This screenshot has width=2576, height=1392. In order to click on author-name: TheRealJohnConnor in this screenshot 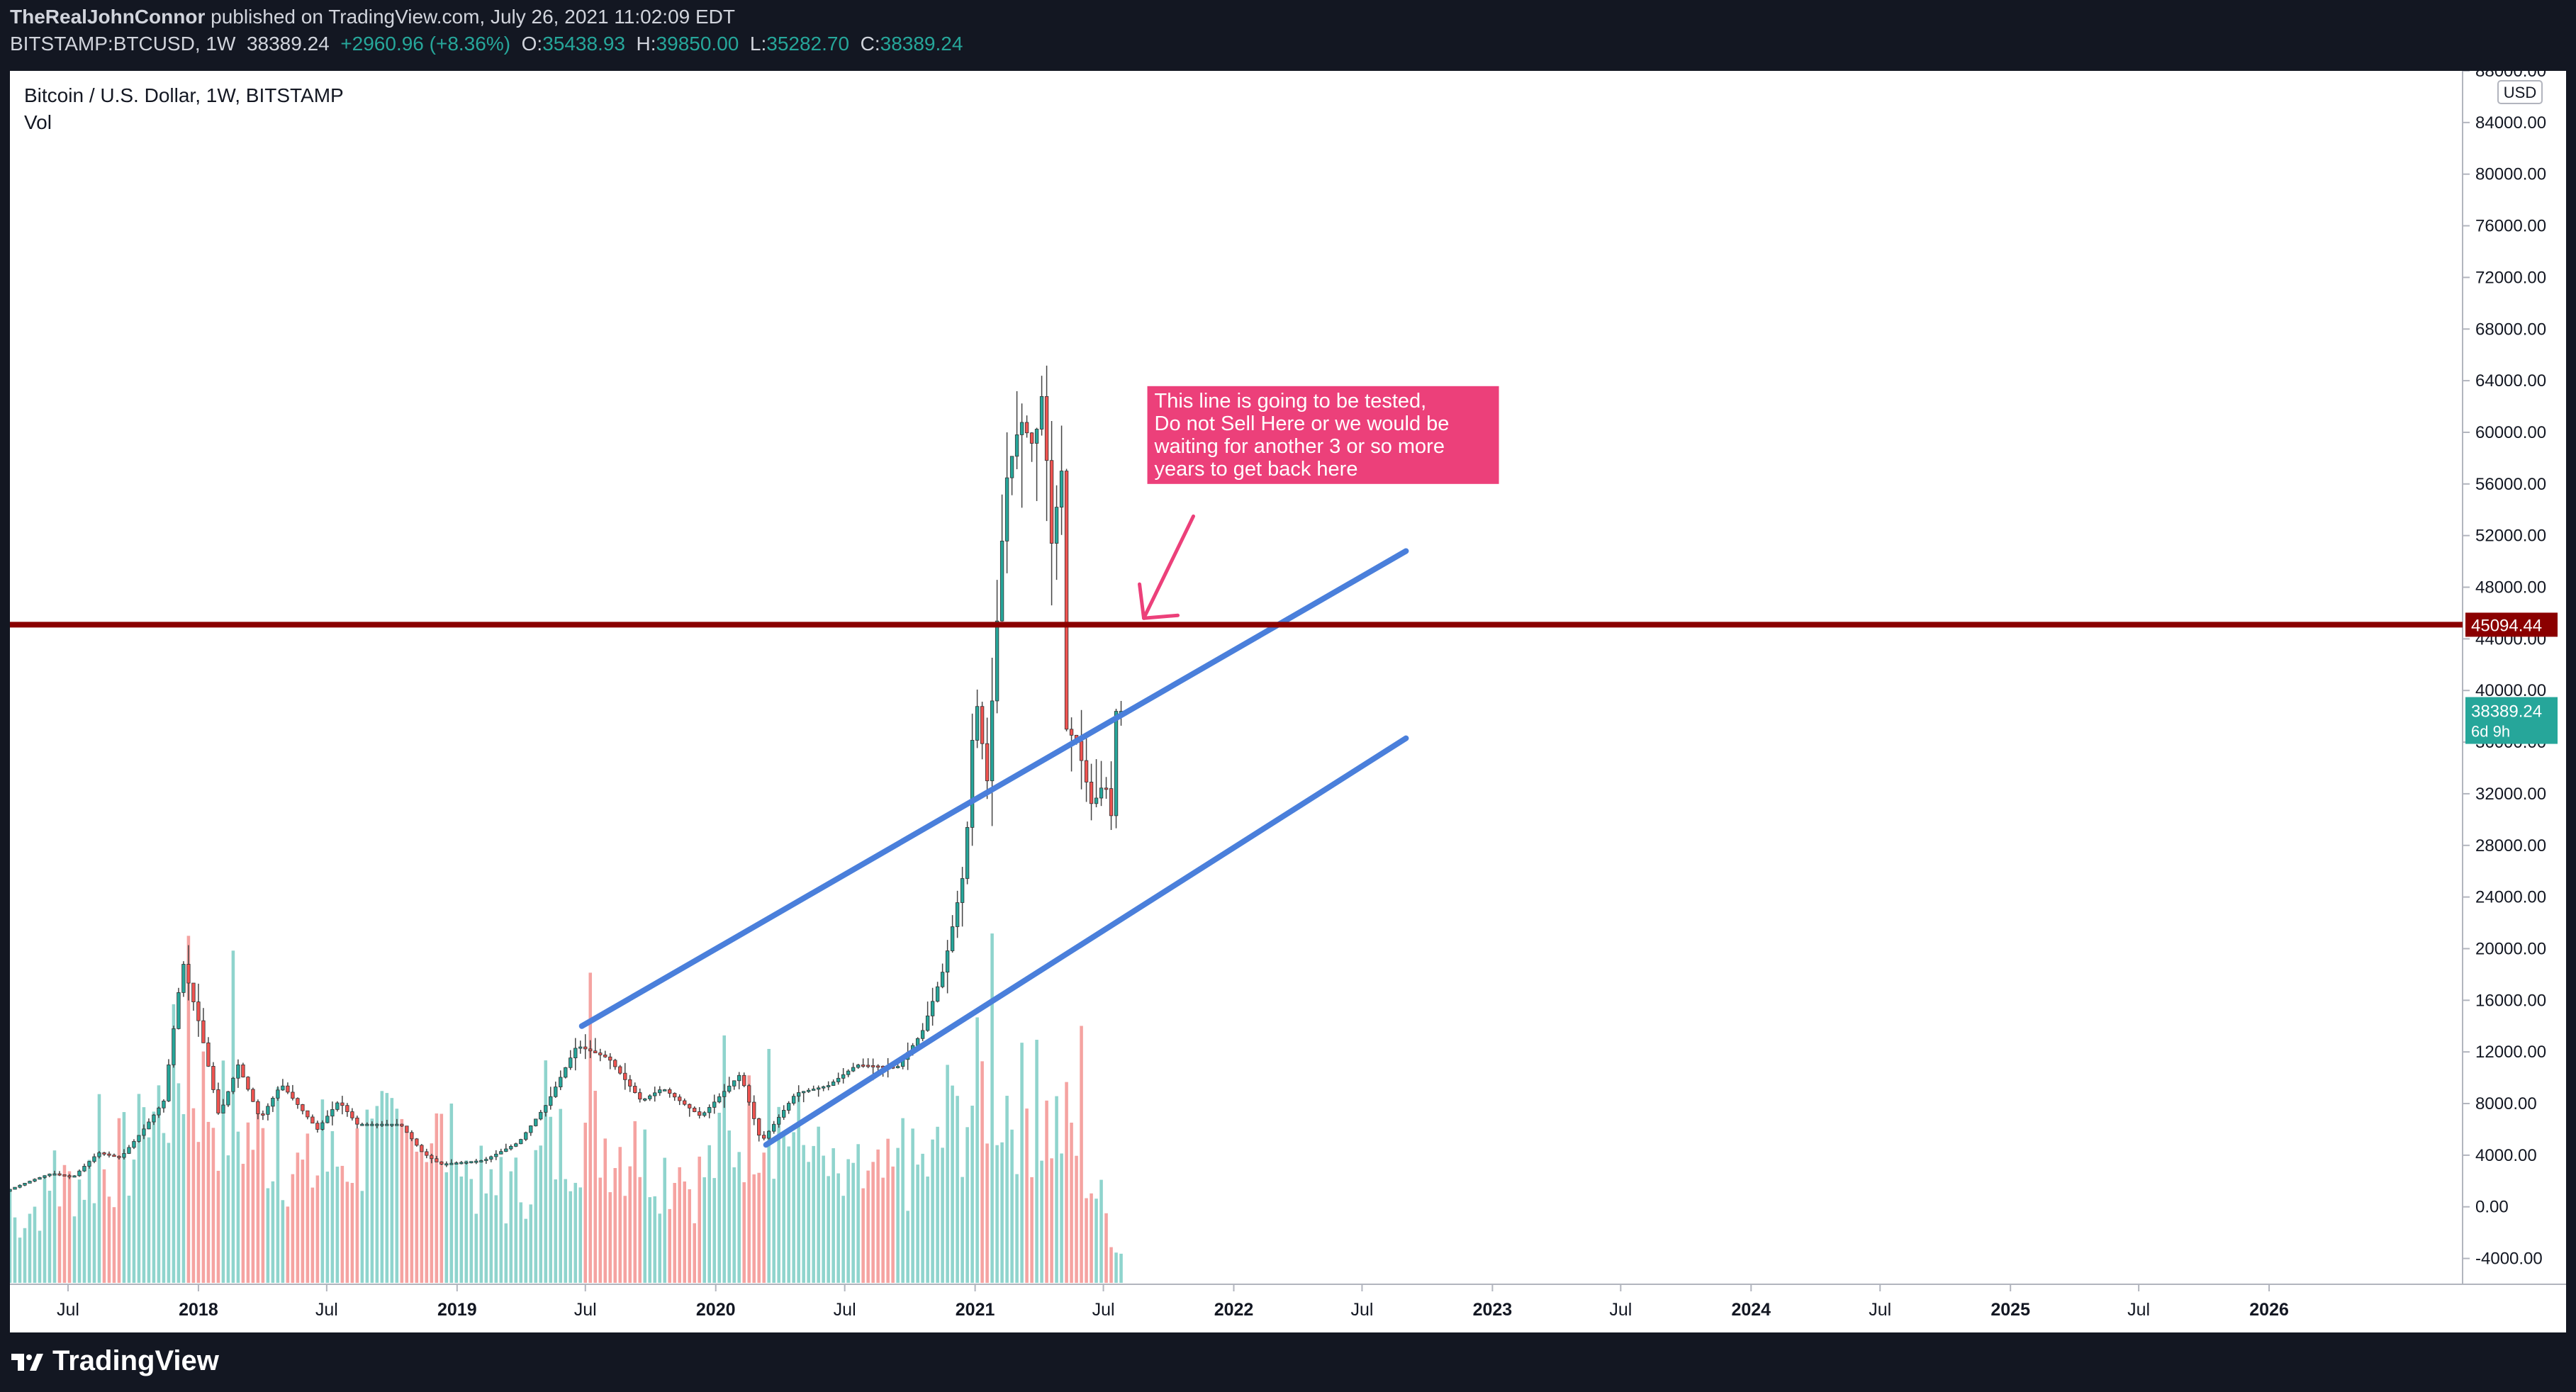, I will do `click(108, 17)`.